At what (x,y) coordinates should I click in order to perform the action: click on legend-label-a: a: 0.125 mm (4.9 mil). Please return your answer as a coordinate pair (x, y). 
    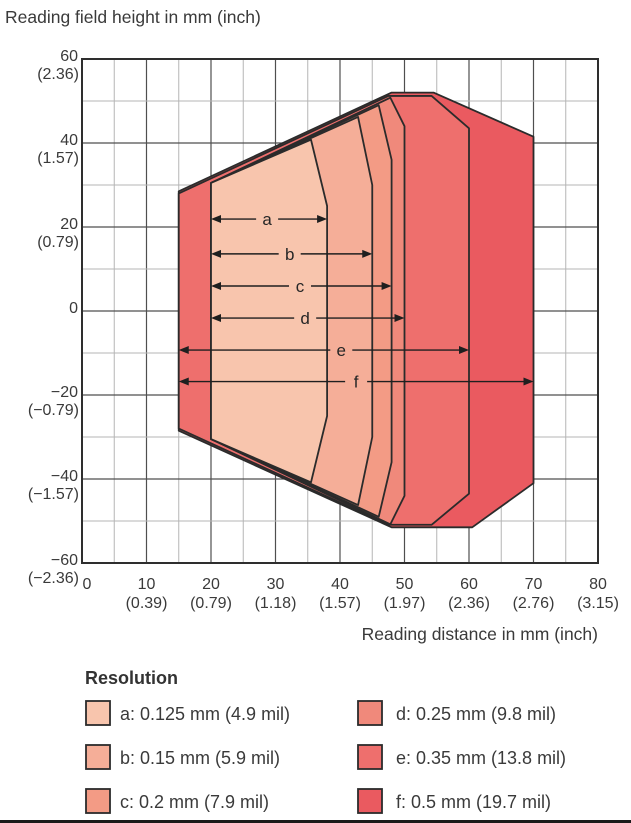
    Looking at the image, I should click on (205, 714).